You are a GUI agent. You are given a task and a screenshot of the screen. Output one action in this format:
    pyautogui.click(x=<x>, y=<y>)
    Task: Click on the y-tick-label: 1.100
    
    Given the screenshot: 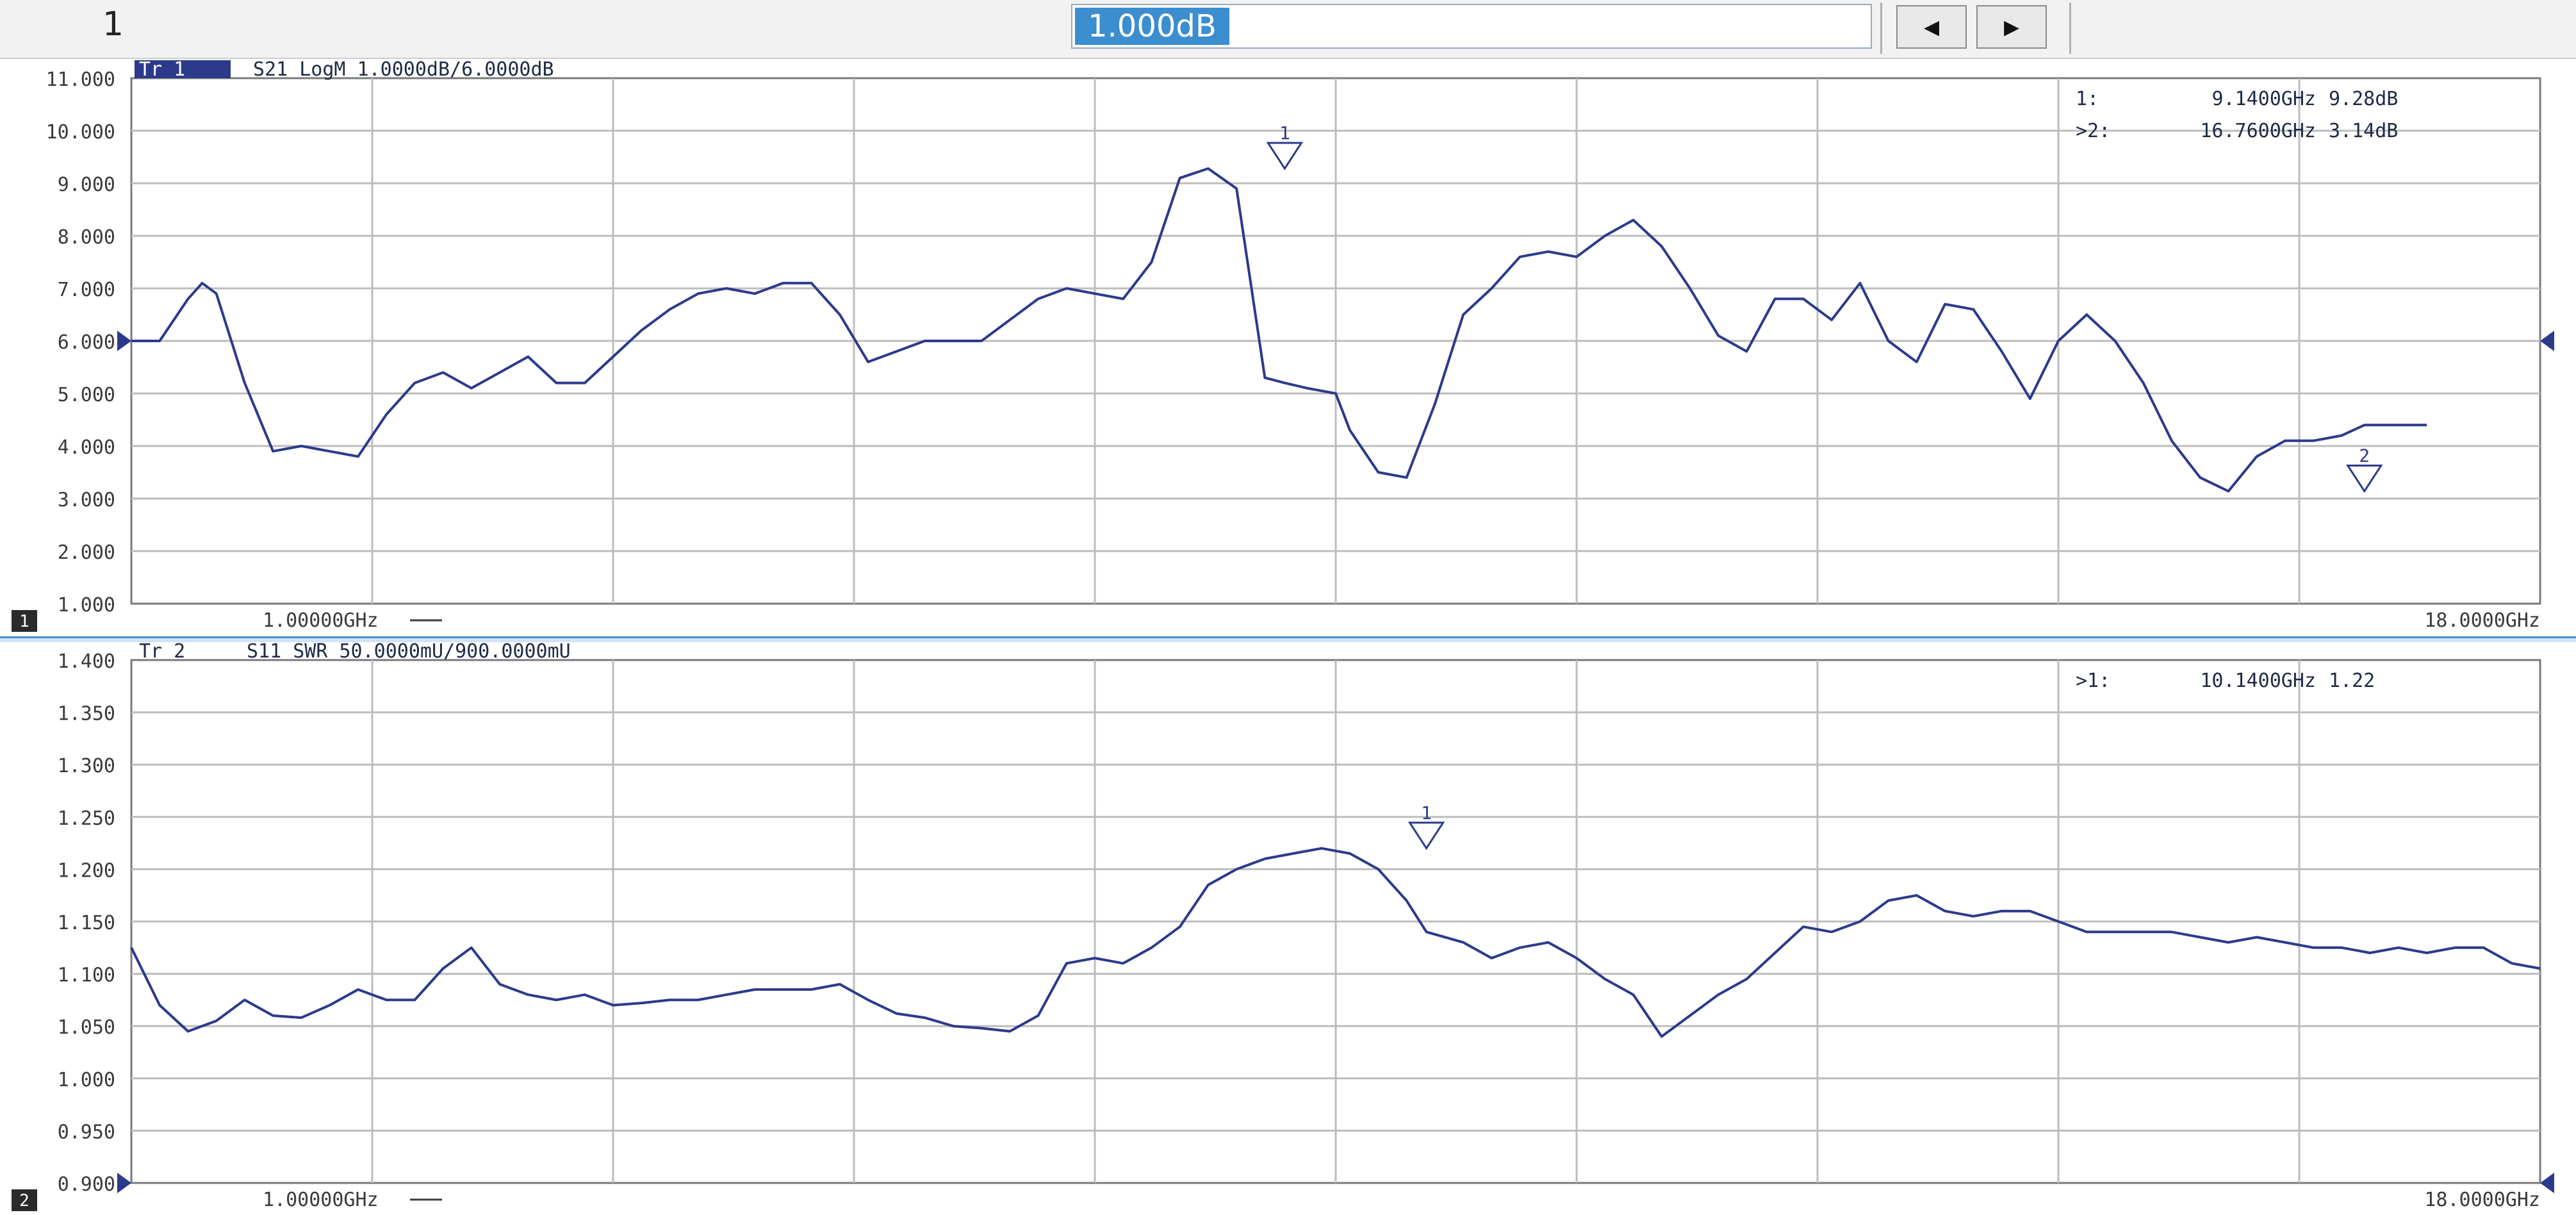 What is the action you would take?
    pyautogui.click(x=86, y=975)
    